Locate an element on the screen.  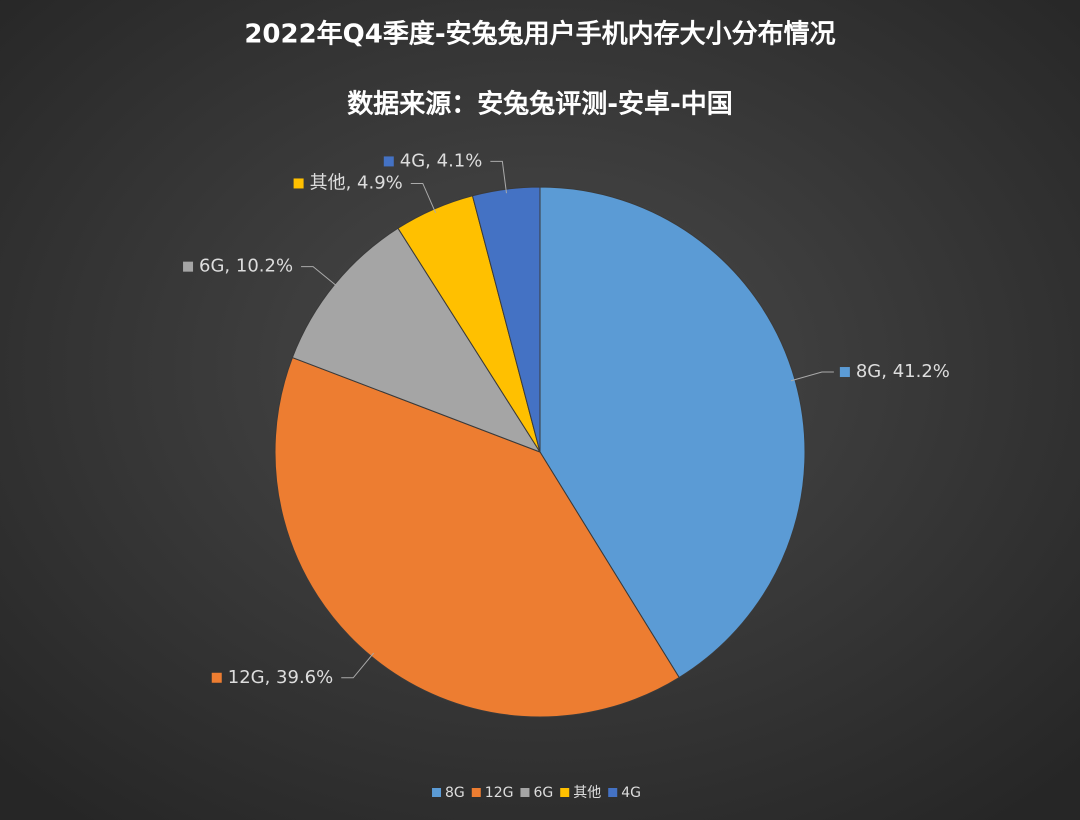
chart-title: 2022年Q4季度-安兔兔用户手机内存大小分布情况 is located at coordinates (539, 34).